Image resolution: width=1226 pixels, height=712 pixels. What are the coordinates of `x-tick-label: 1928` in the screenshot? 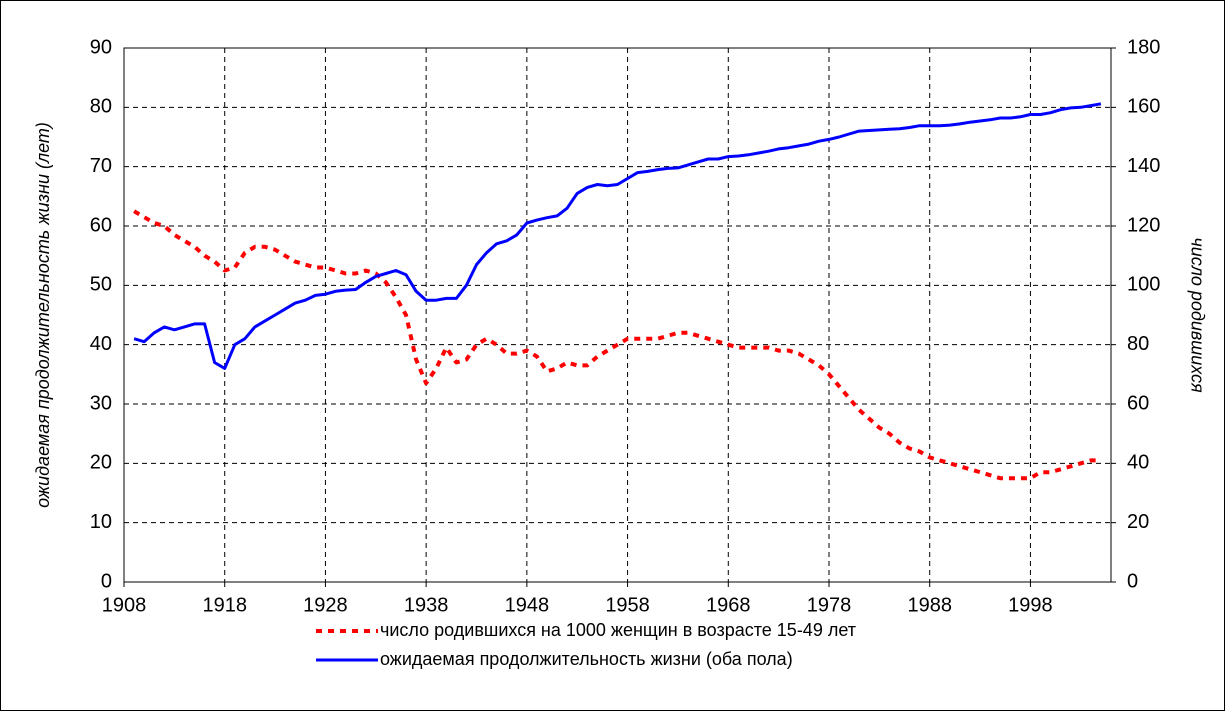 It's located at (325, 605).